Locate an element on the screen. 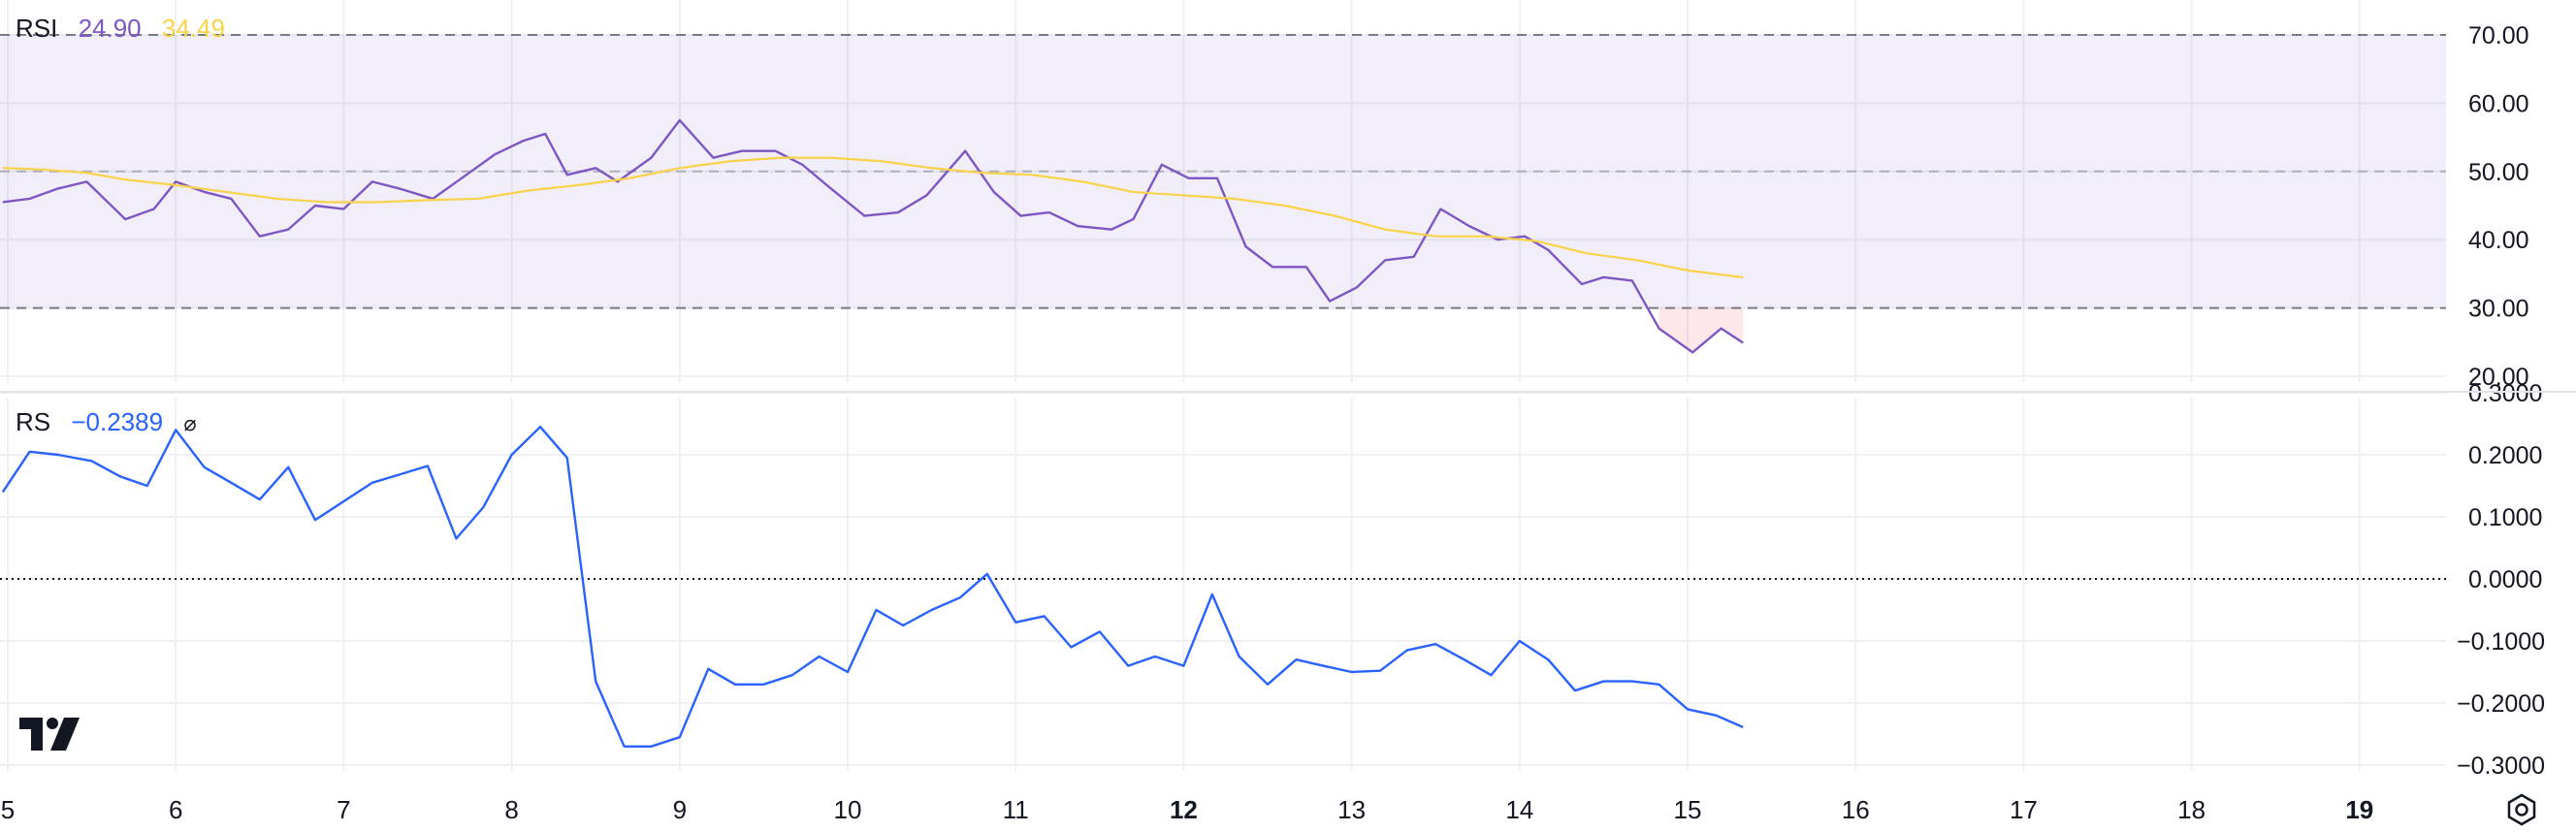  gear-icon is located at coordinates (2521, 812).